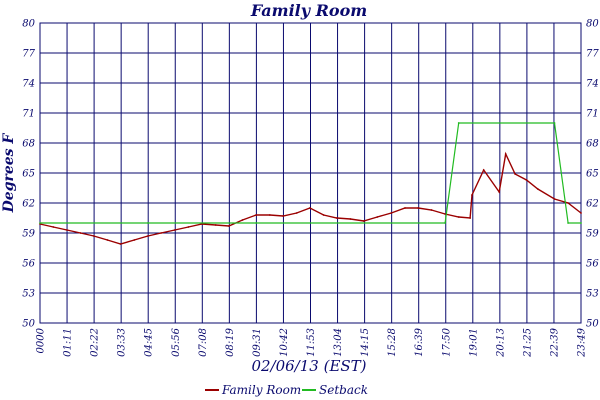 The height and width of the screenshot is (400, 600). I want to click on x-tick-label: 0000, so click(41, 340).